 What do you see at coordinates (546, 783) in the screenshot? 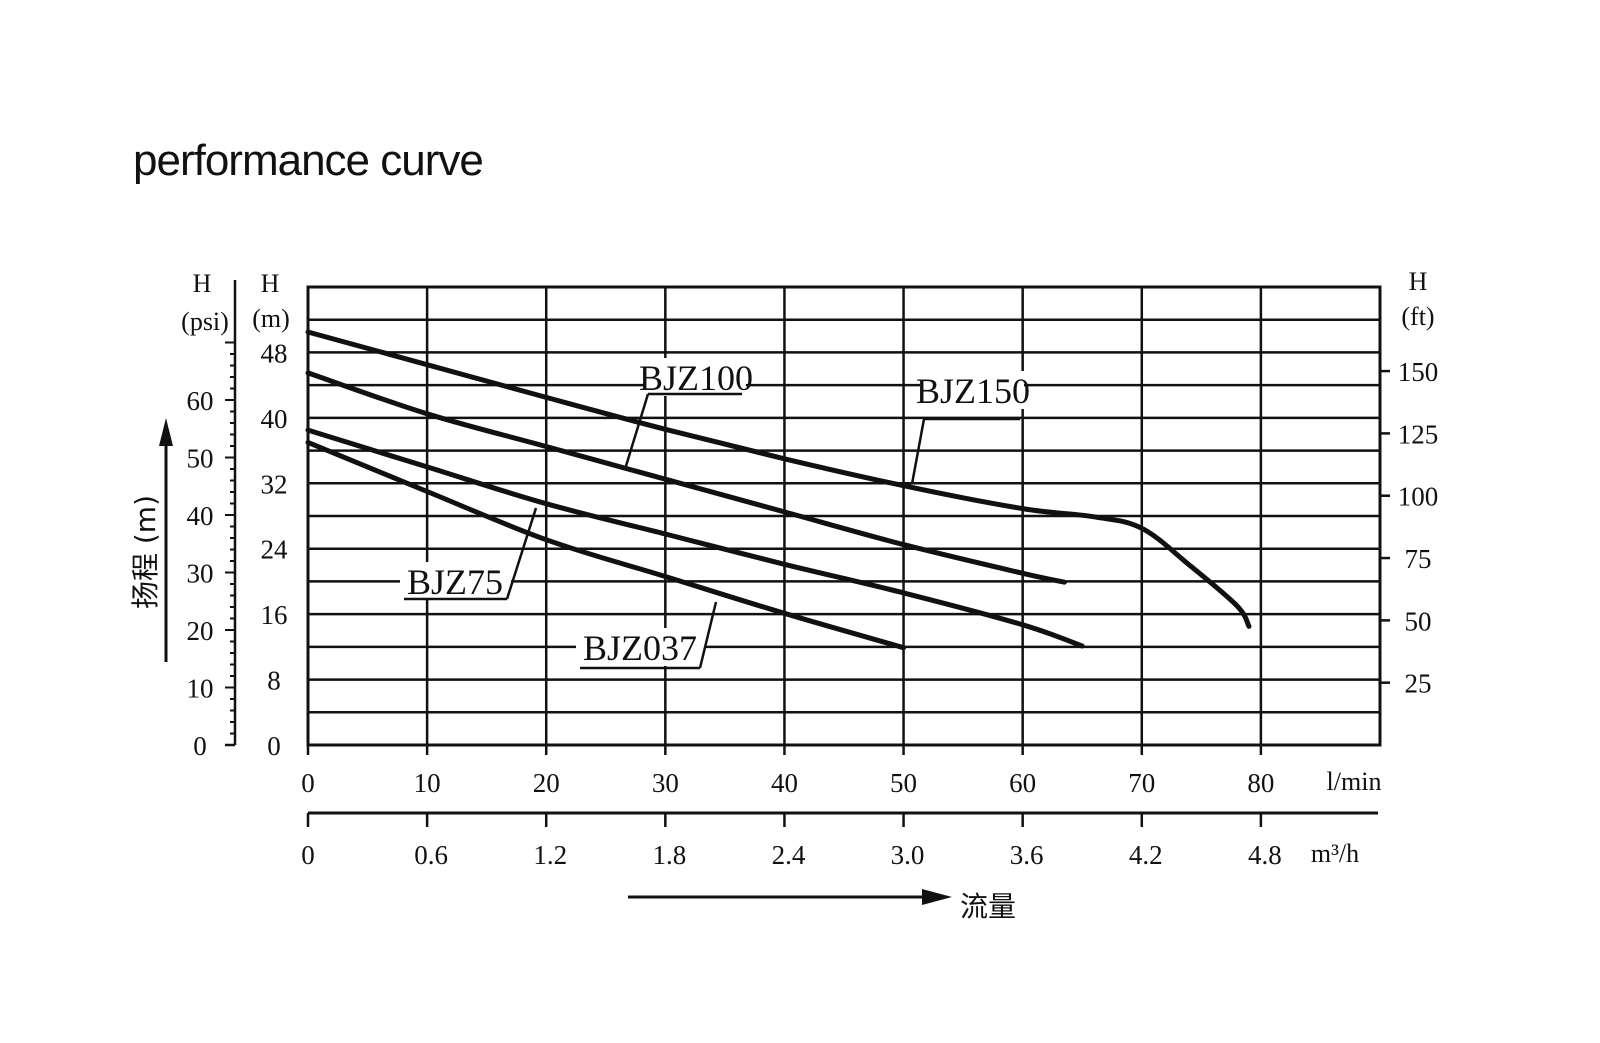
I see `x-tick-label: 20` at bounding box center [546, 783].